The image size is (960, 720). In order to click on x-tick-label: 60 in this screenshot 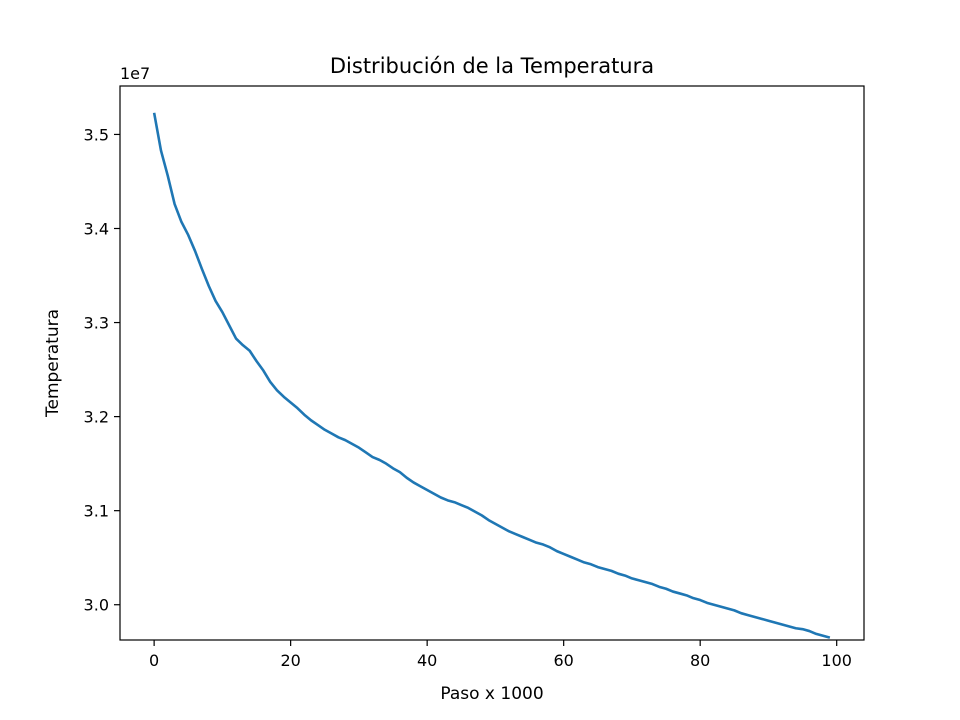, I will do `click(563, 660)`.